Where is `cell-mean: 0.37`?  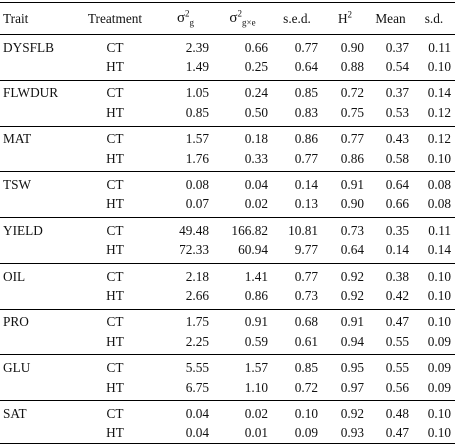 cell-mean: 0.37 is located at coordinates (397, 93).